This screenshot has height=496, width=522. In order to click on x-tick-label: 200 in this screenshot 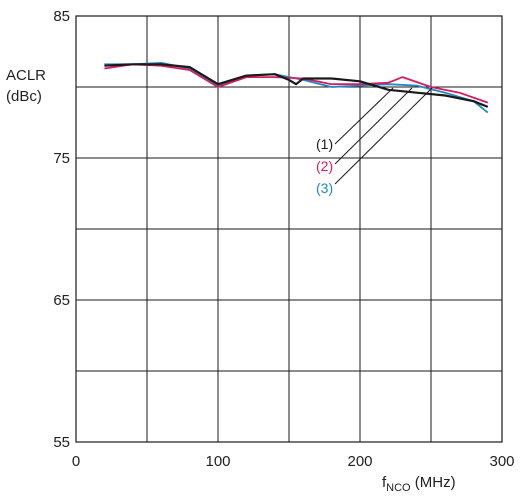, I will do `click(359, 461)`.